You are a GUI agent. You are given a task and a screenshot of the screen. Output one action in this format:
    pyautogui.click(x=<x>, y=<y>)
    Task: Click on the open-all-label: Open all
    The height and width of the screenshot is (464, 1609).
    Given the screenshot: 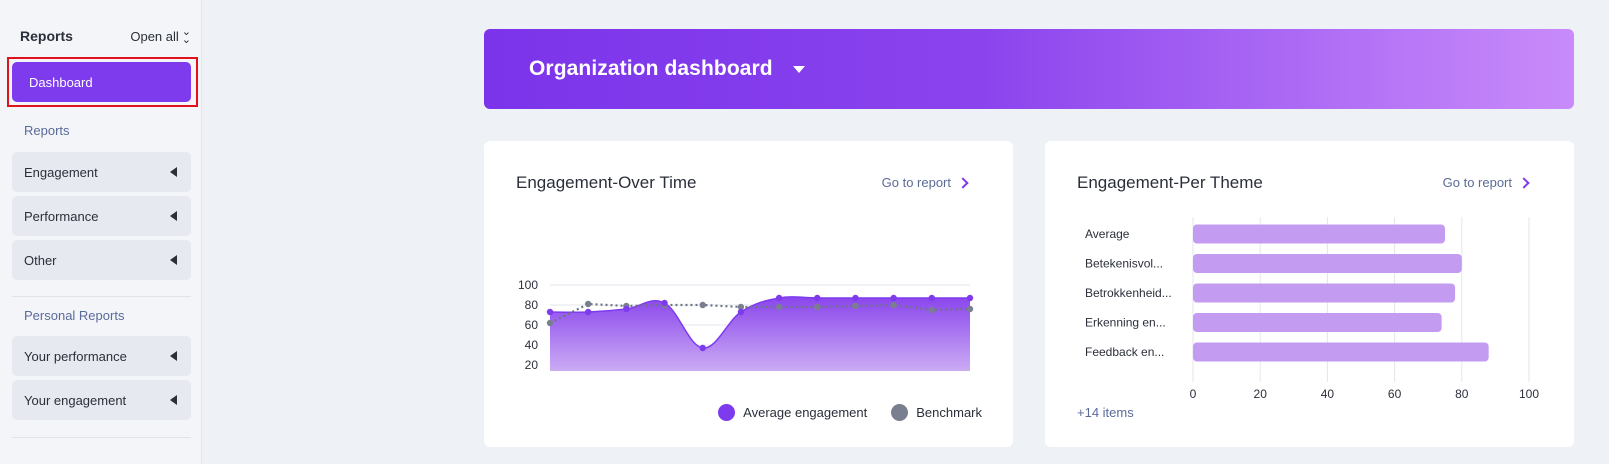 What is the action you would take?
    pyautogui.click(x=154, y=36)
    